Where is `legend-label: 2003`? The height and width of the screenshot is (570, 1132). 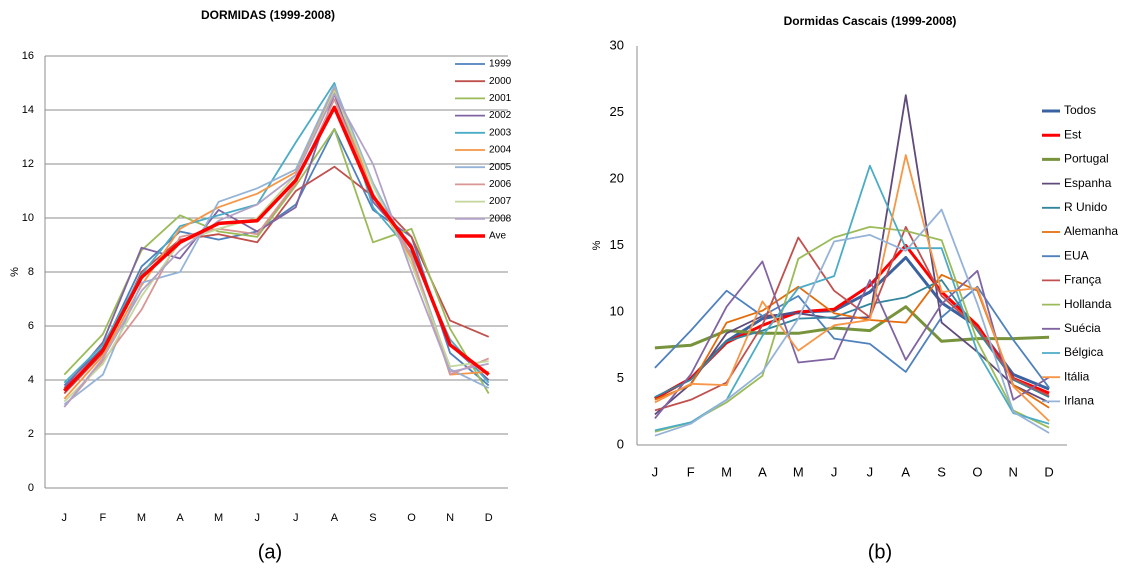
legend-label: 2003 is located at coordinates (500, 132).